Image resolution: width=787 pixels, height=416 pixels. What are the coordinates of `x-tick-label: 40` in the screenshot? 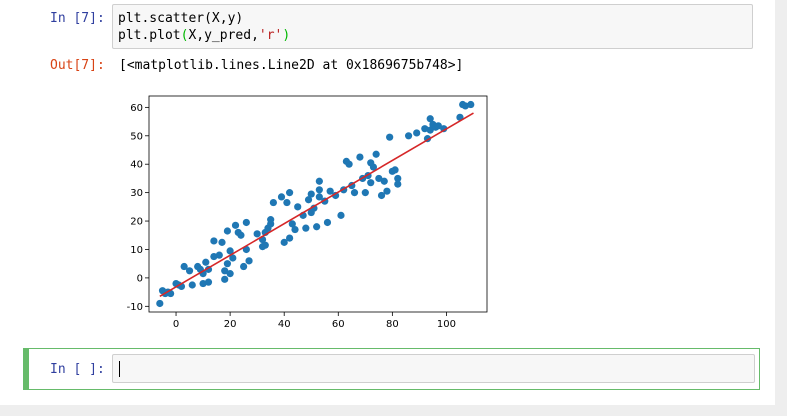 It's located at (284, 324).